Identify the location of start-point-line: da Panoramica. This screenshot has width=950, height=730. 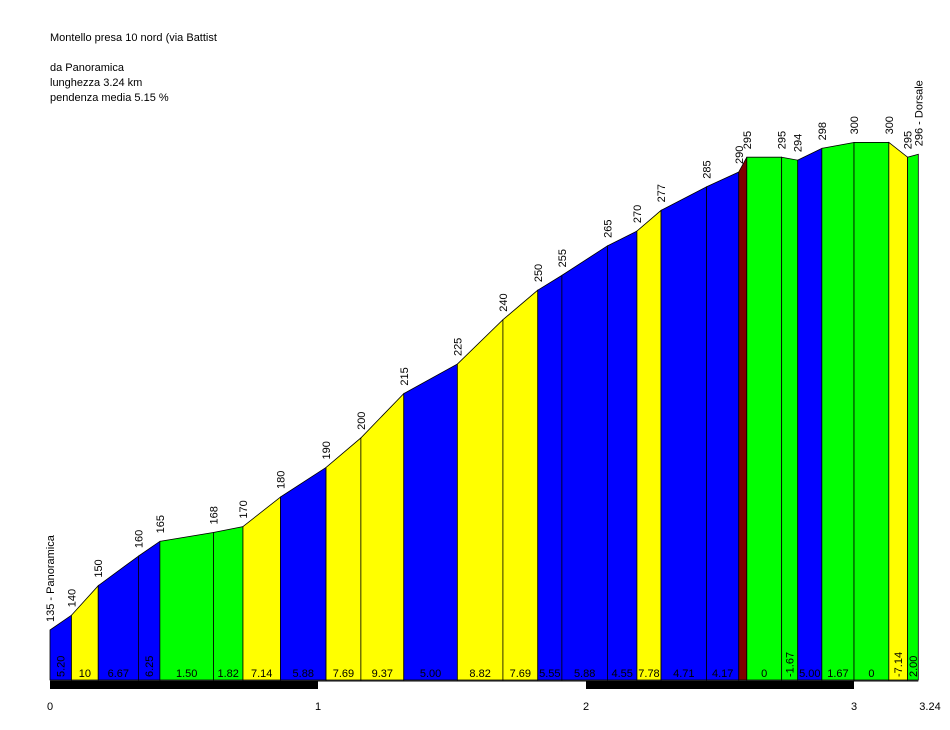
(87, 68).